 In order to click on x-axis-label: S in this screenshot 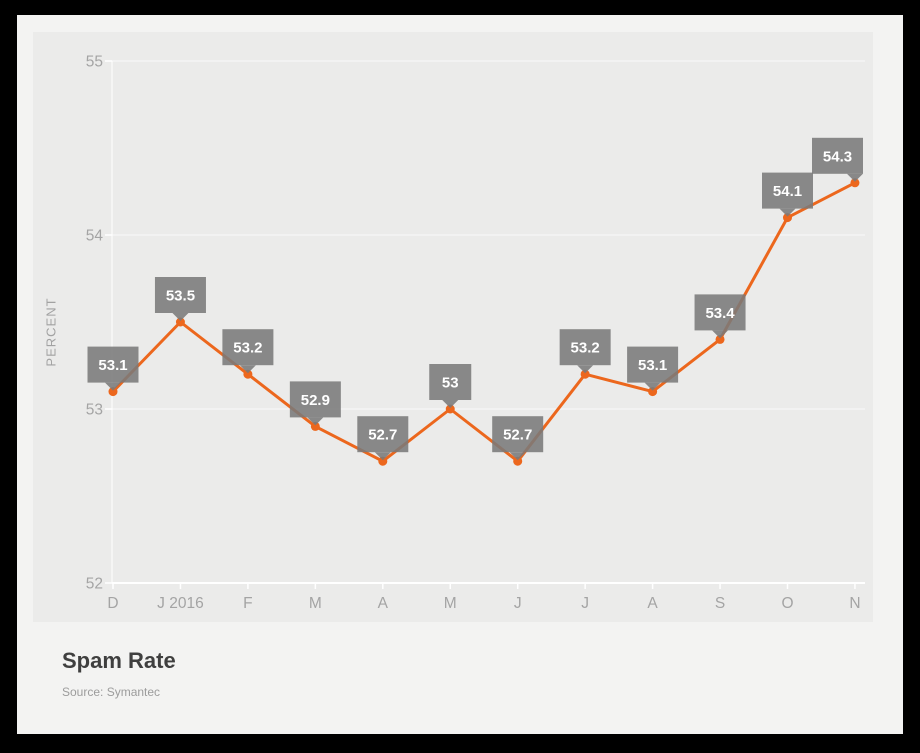, I will do `click(720, 603)`.